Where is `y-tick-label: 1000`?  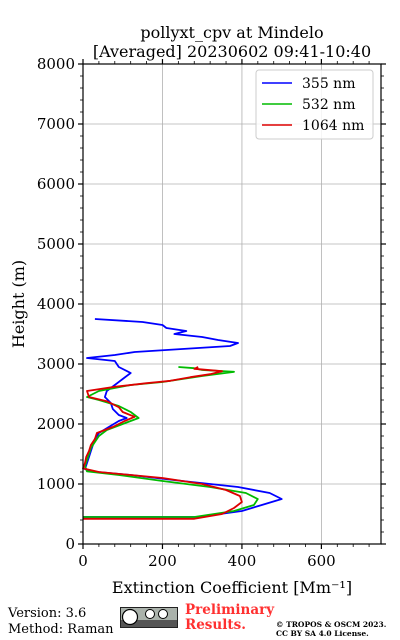
y-tick-label: 1000 is located at coordinates (56, 484).